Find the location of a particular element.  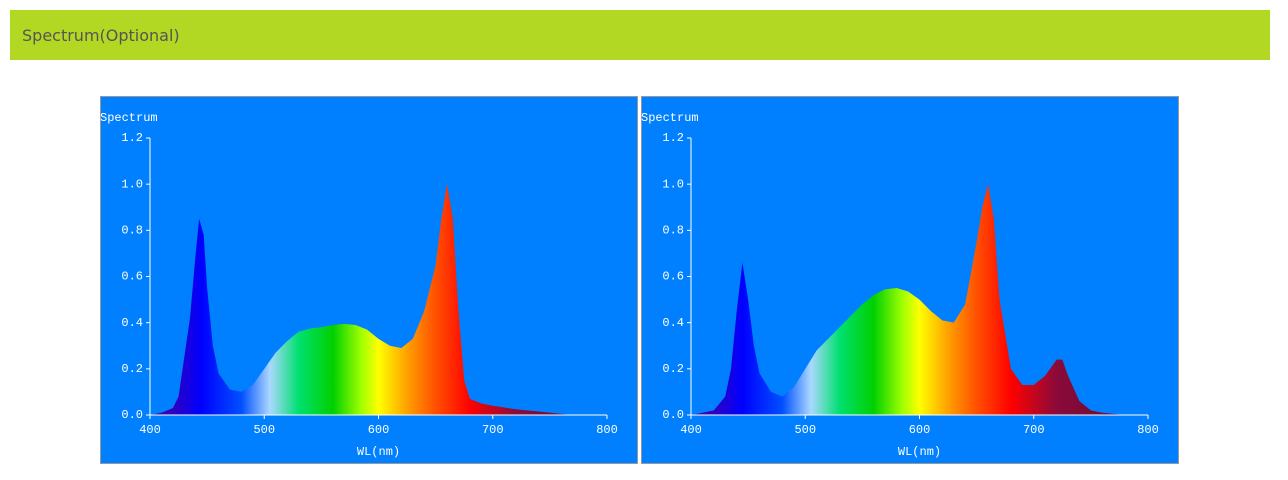

section-title: Spectrum(Optional) is located at coordinates (101, 35).